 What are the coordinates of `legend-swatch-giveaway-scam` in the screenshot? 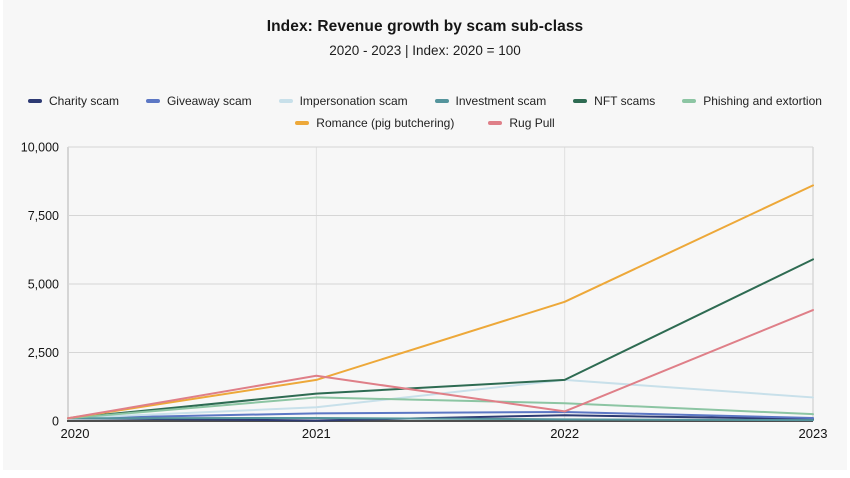 It's located at (152, 101).